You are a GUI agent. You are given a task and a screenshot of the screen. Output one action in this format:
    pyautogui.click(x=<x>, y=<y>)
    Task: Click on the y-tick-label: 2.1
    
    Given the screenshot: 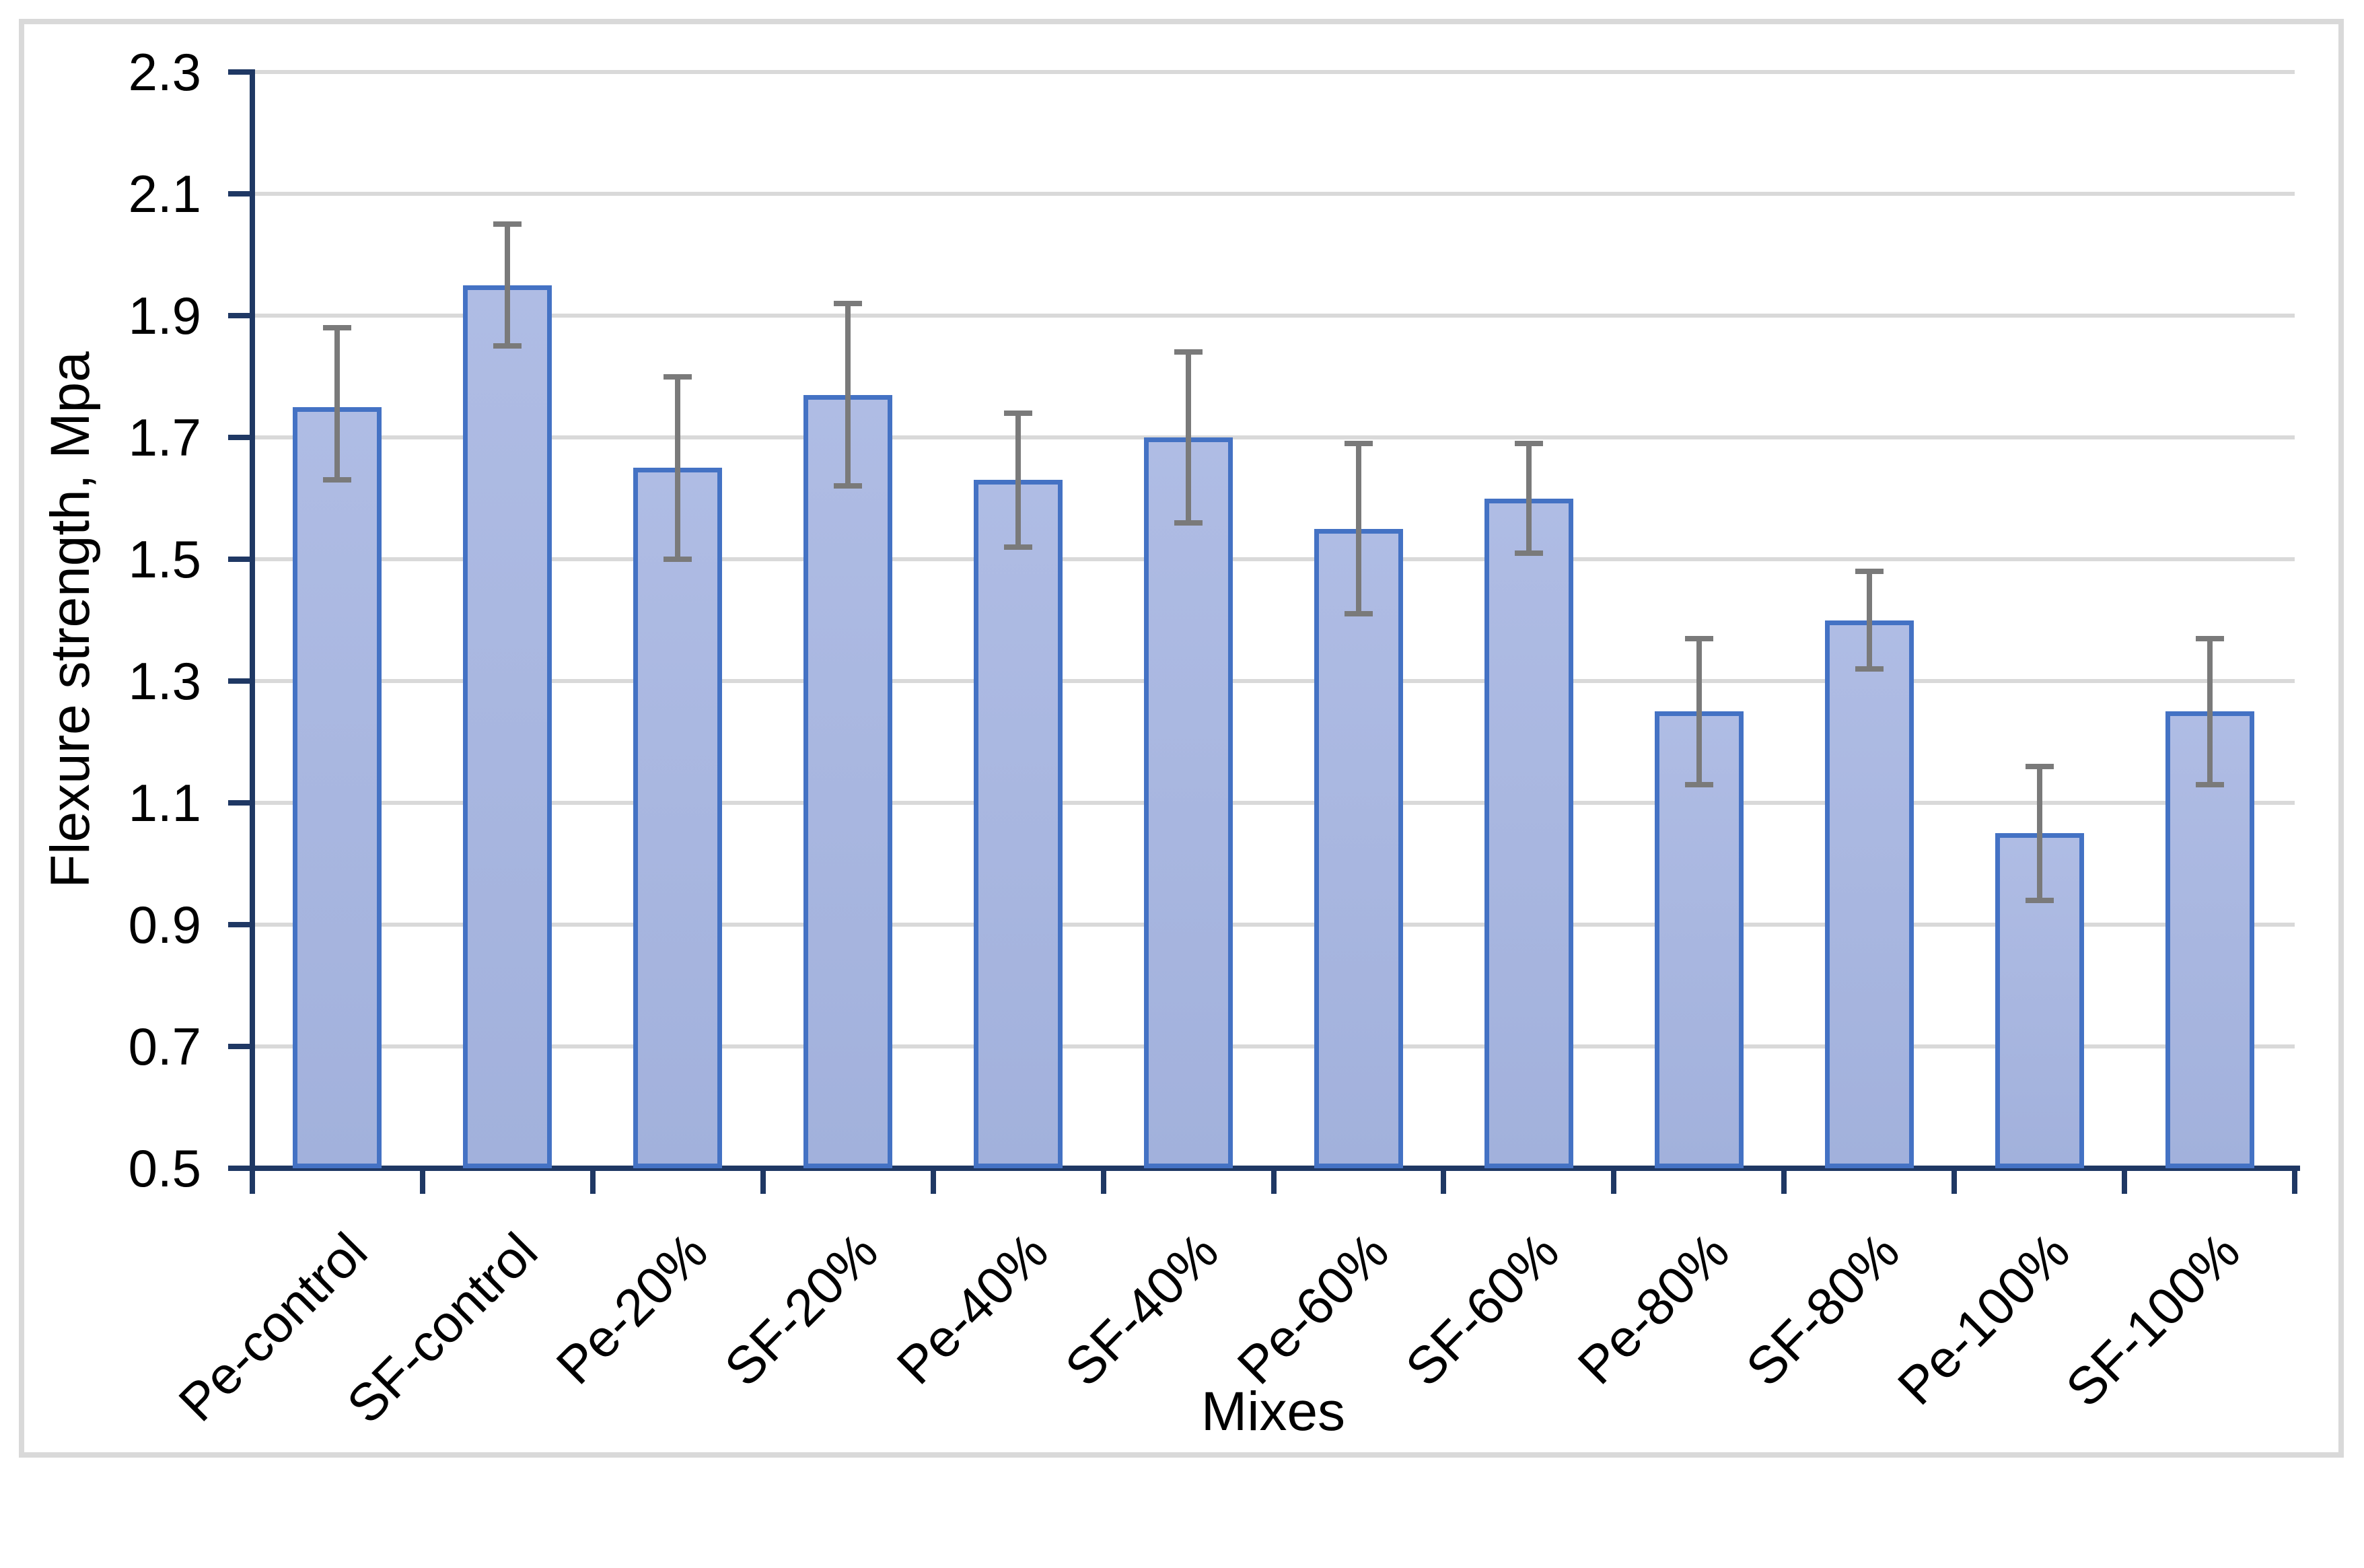 What is the action you would take?
    pyautogui.click(x=164, y=194)
    